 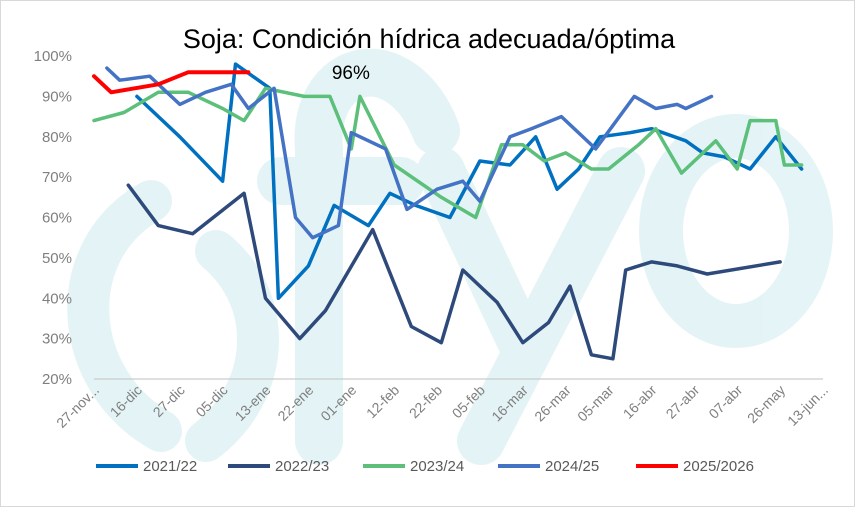 I want to click on legend: 2021/22 2022/23 2023/24 2024/25 2025/2026, so click(x=425, y=466).